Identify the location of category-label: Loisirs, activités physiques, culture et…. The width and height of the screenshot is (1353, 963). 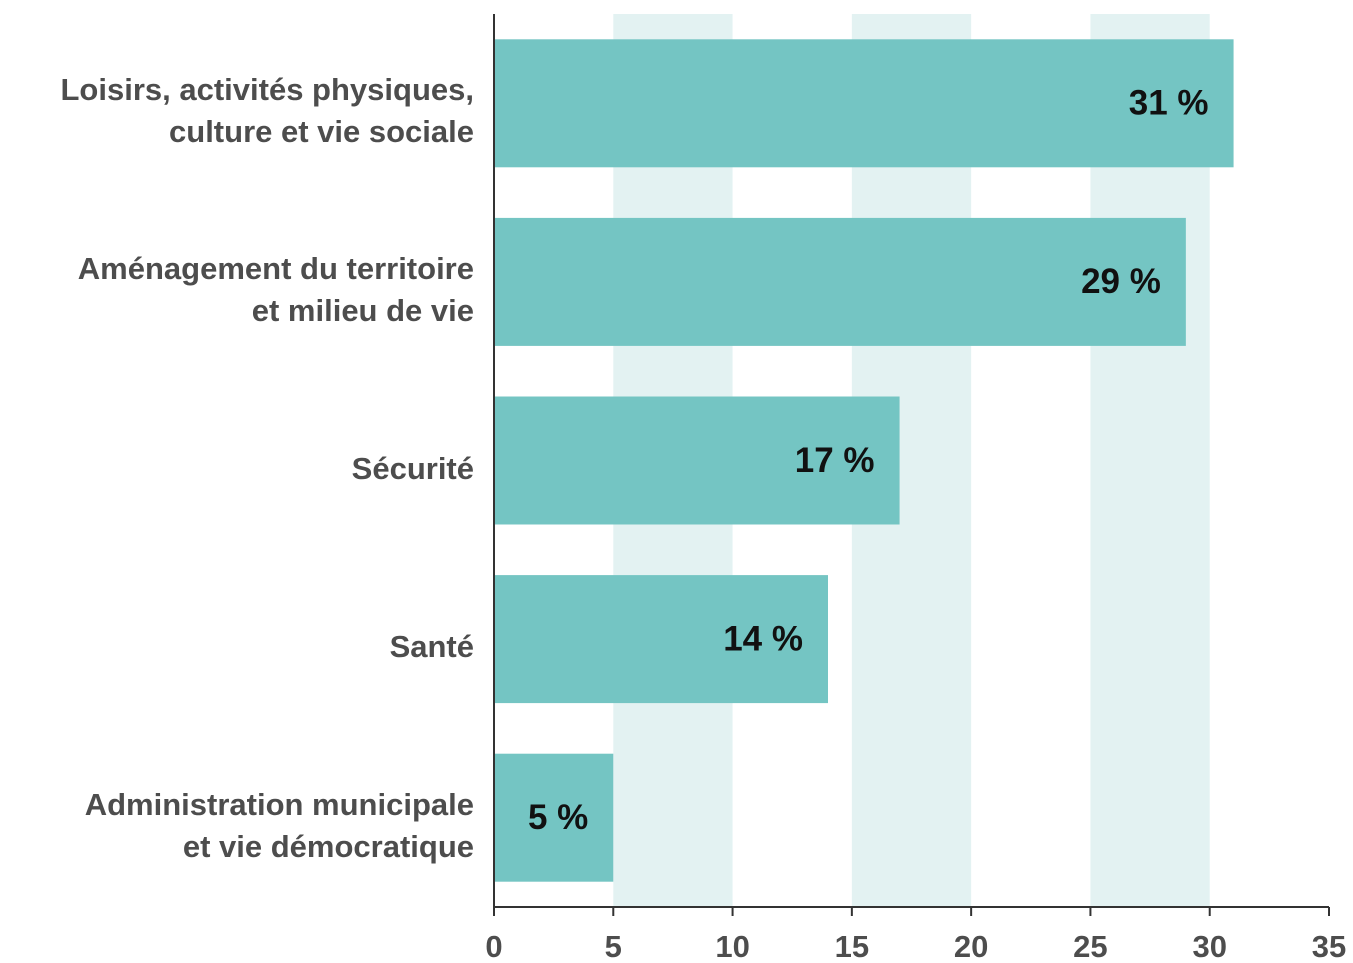
(267, 111).